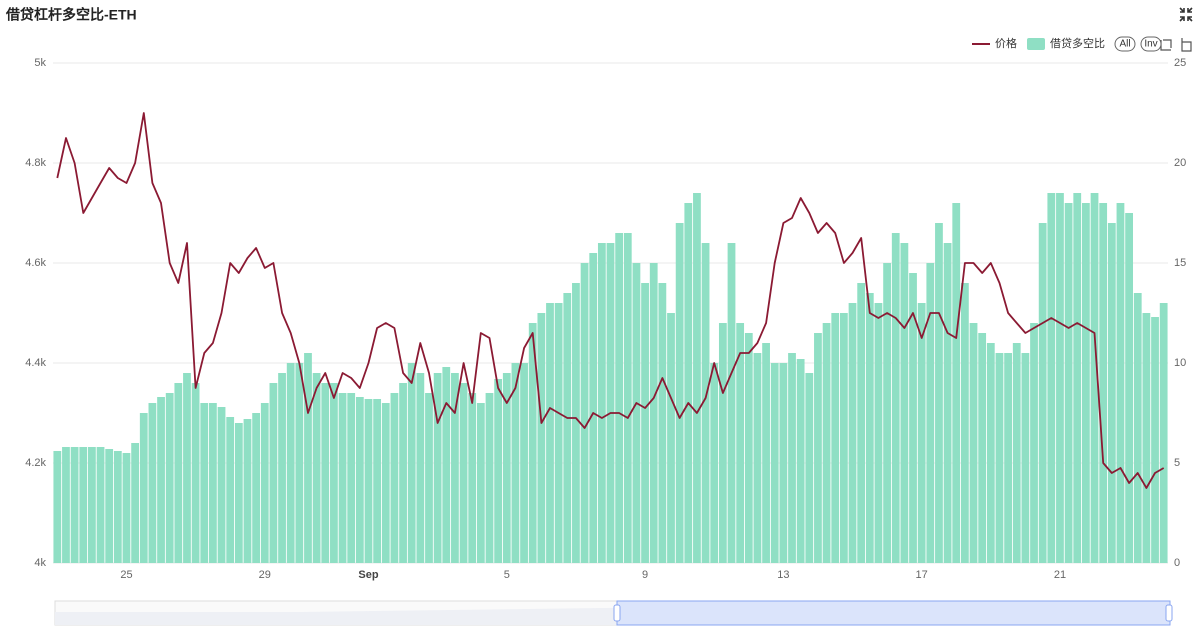 The image size is (1200, 636). What do you see at coordinates (613, 613) in the screenshot?
I see `navigator` at bounding box center [613, 613].